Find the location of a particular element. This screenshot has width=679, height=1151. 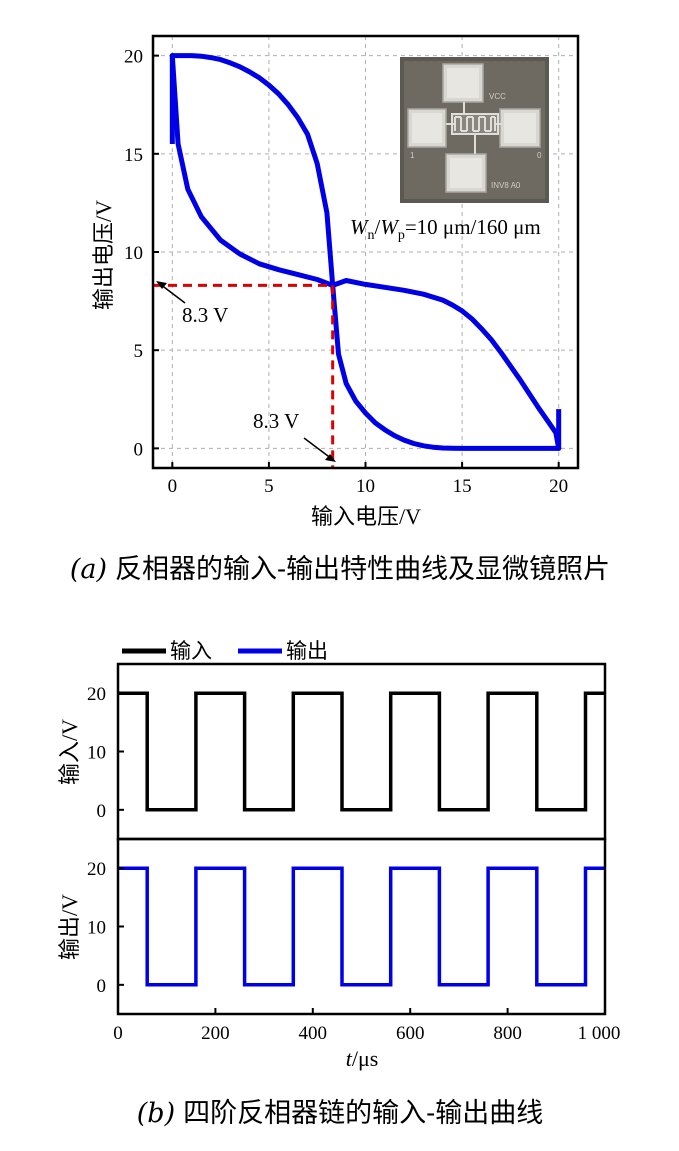

annotation-arrow-x is located at coordinates (318, 448).